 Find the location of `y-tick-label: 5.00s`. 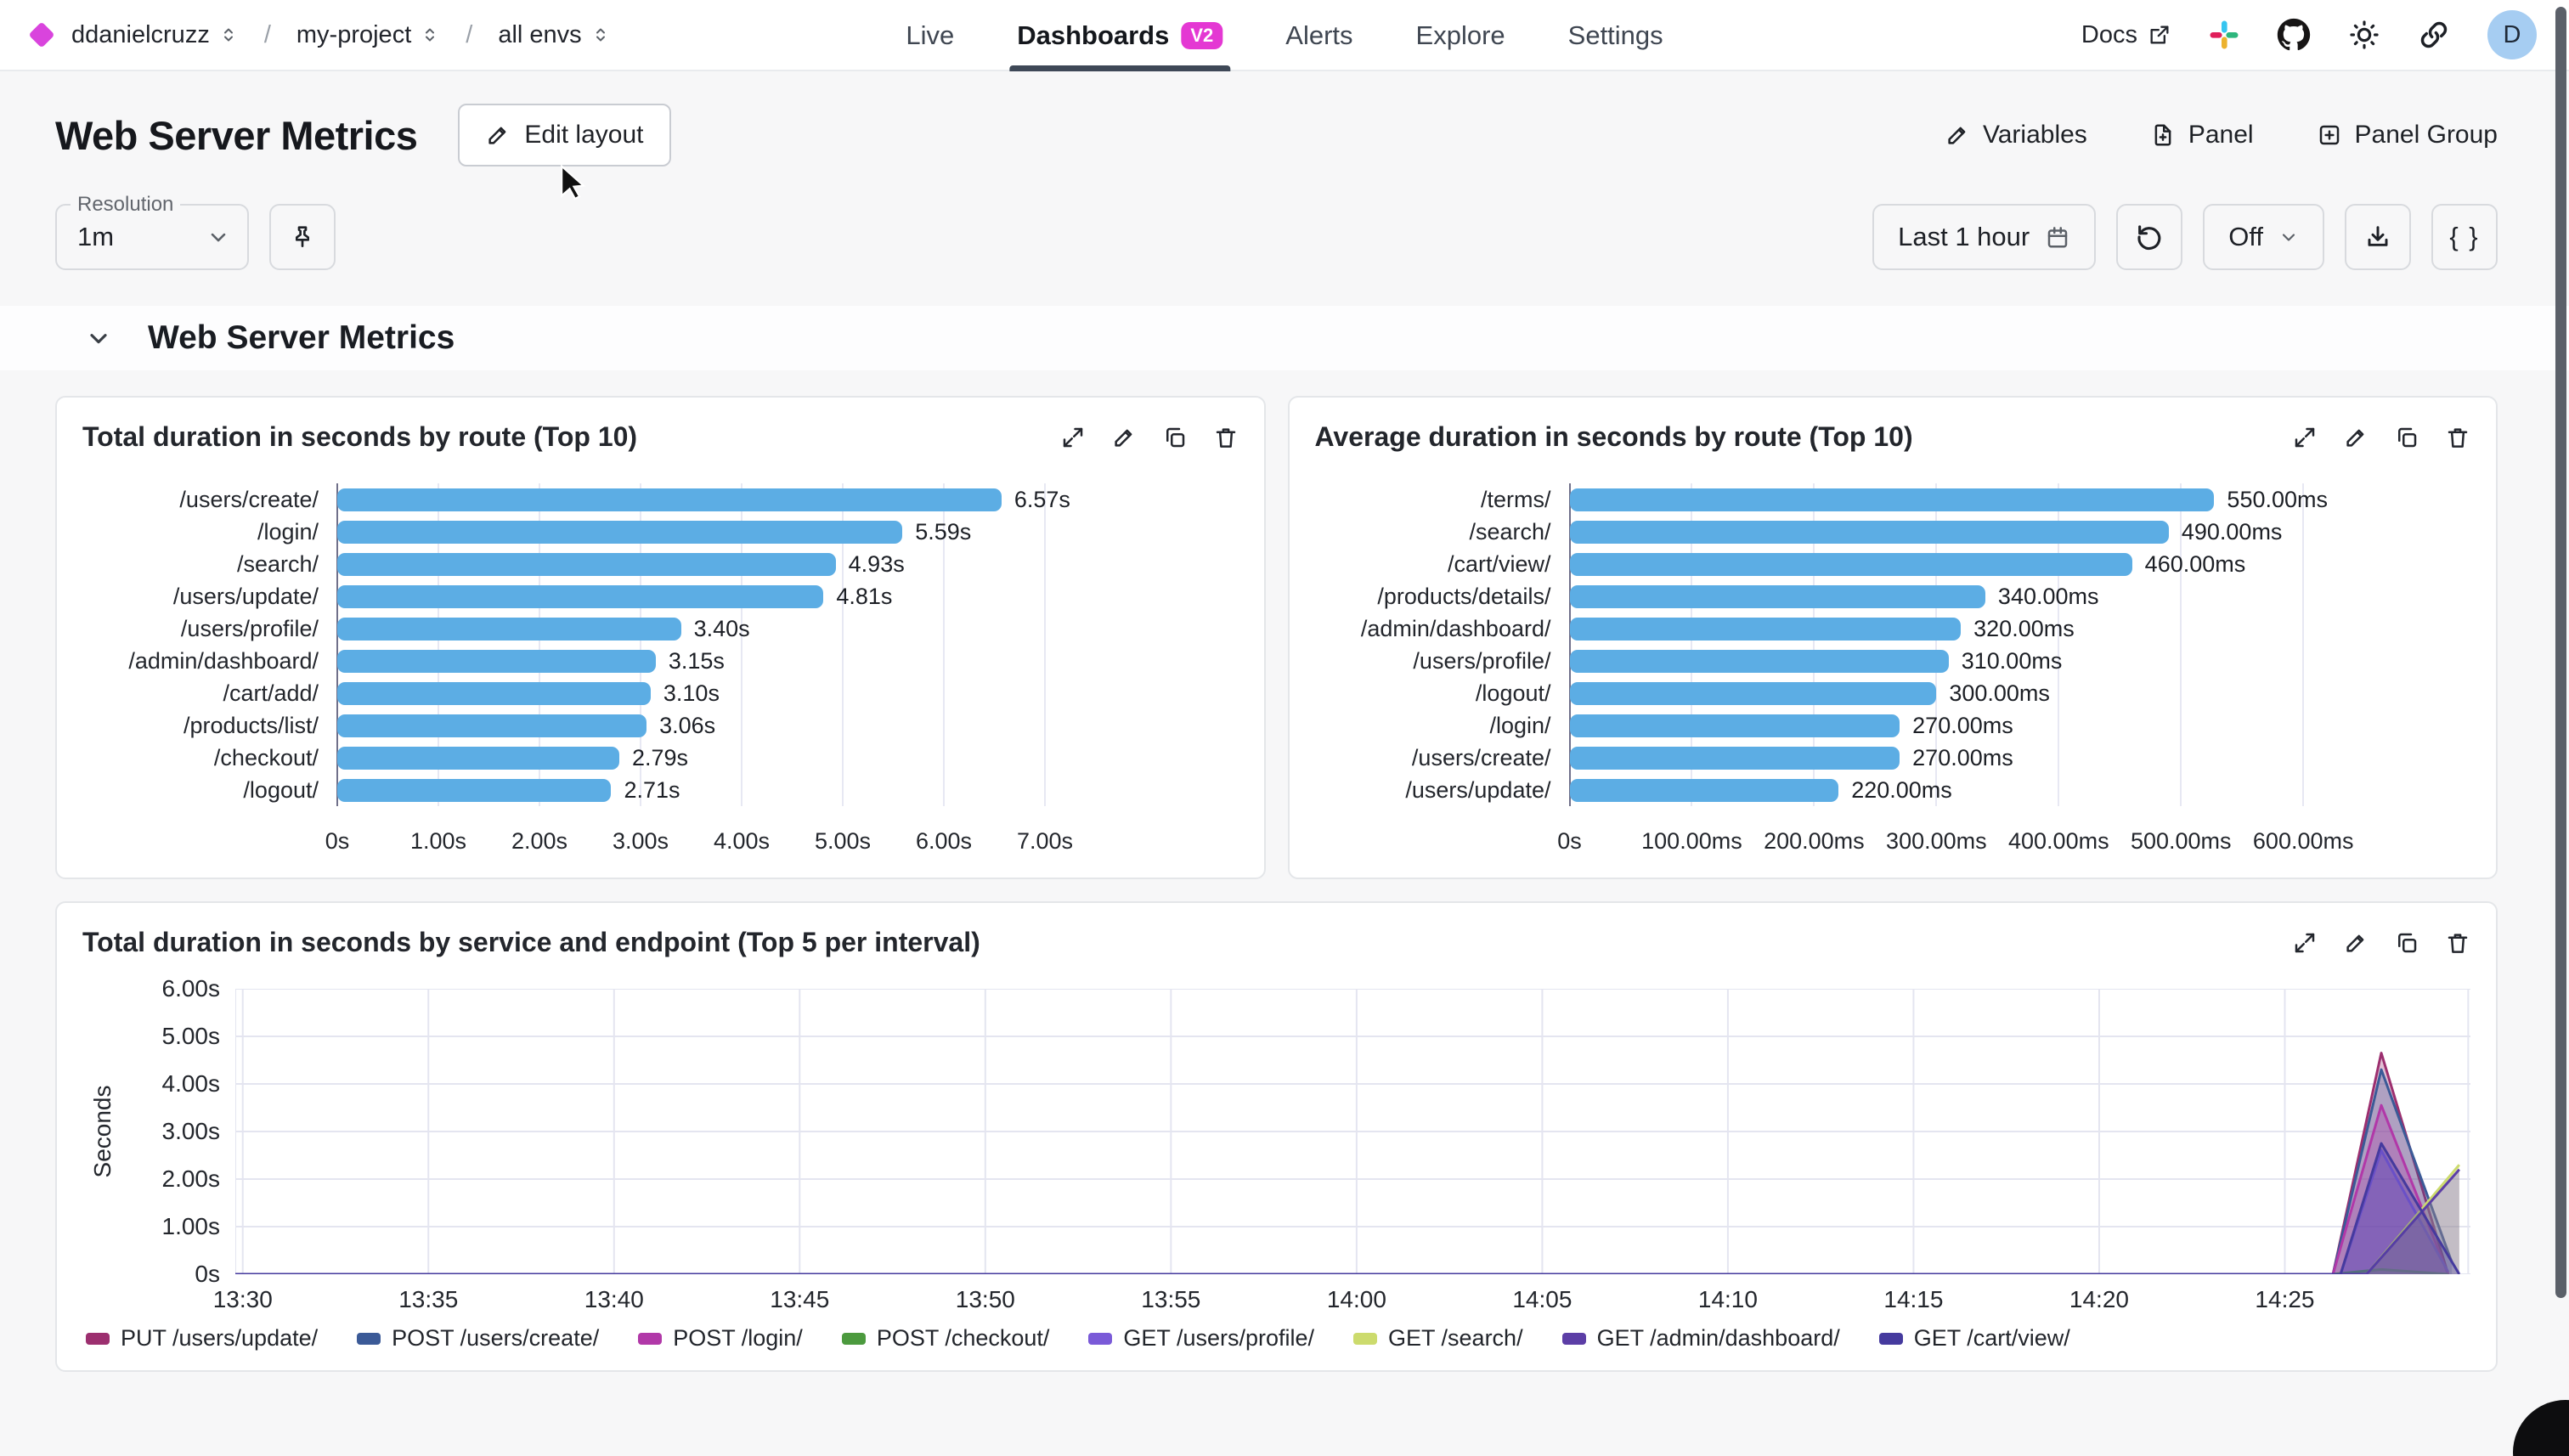

y-tick-label: 5.00s is located at coordinates (191, 1036).